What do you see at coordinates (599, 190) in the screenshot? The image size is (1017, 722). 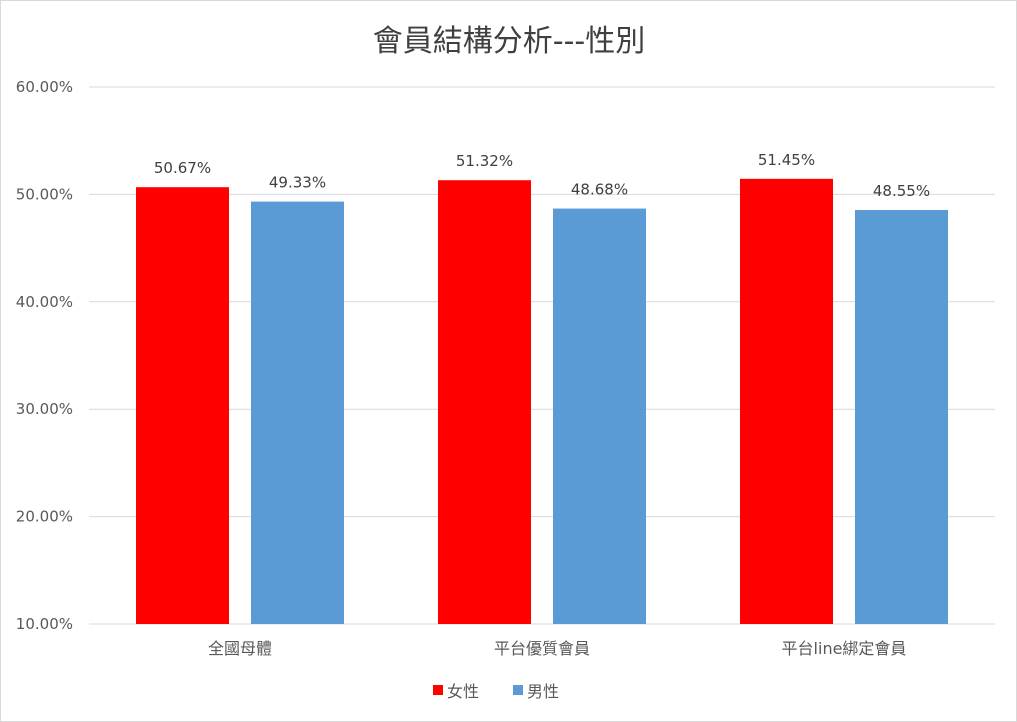 I see `data-label: 48.68%` at bounding box center [599, 190].